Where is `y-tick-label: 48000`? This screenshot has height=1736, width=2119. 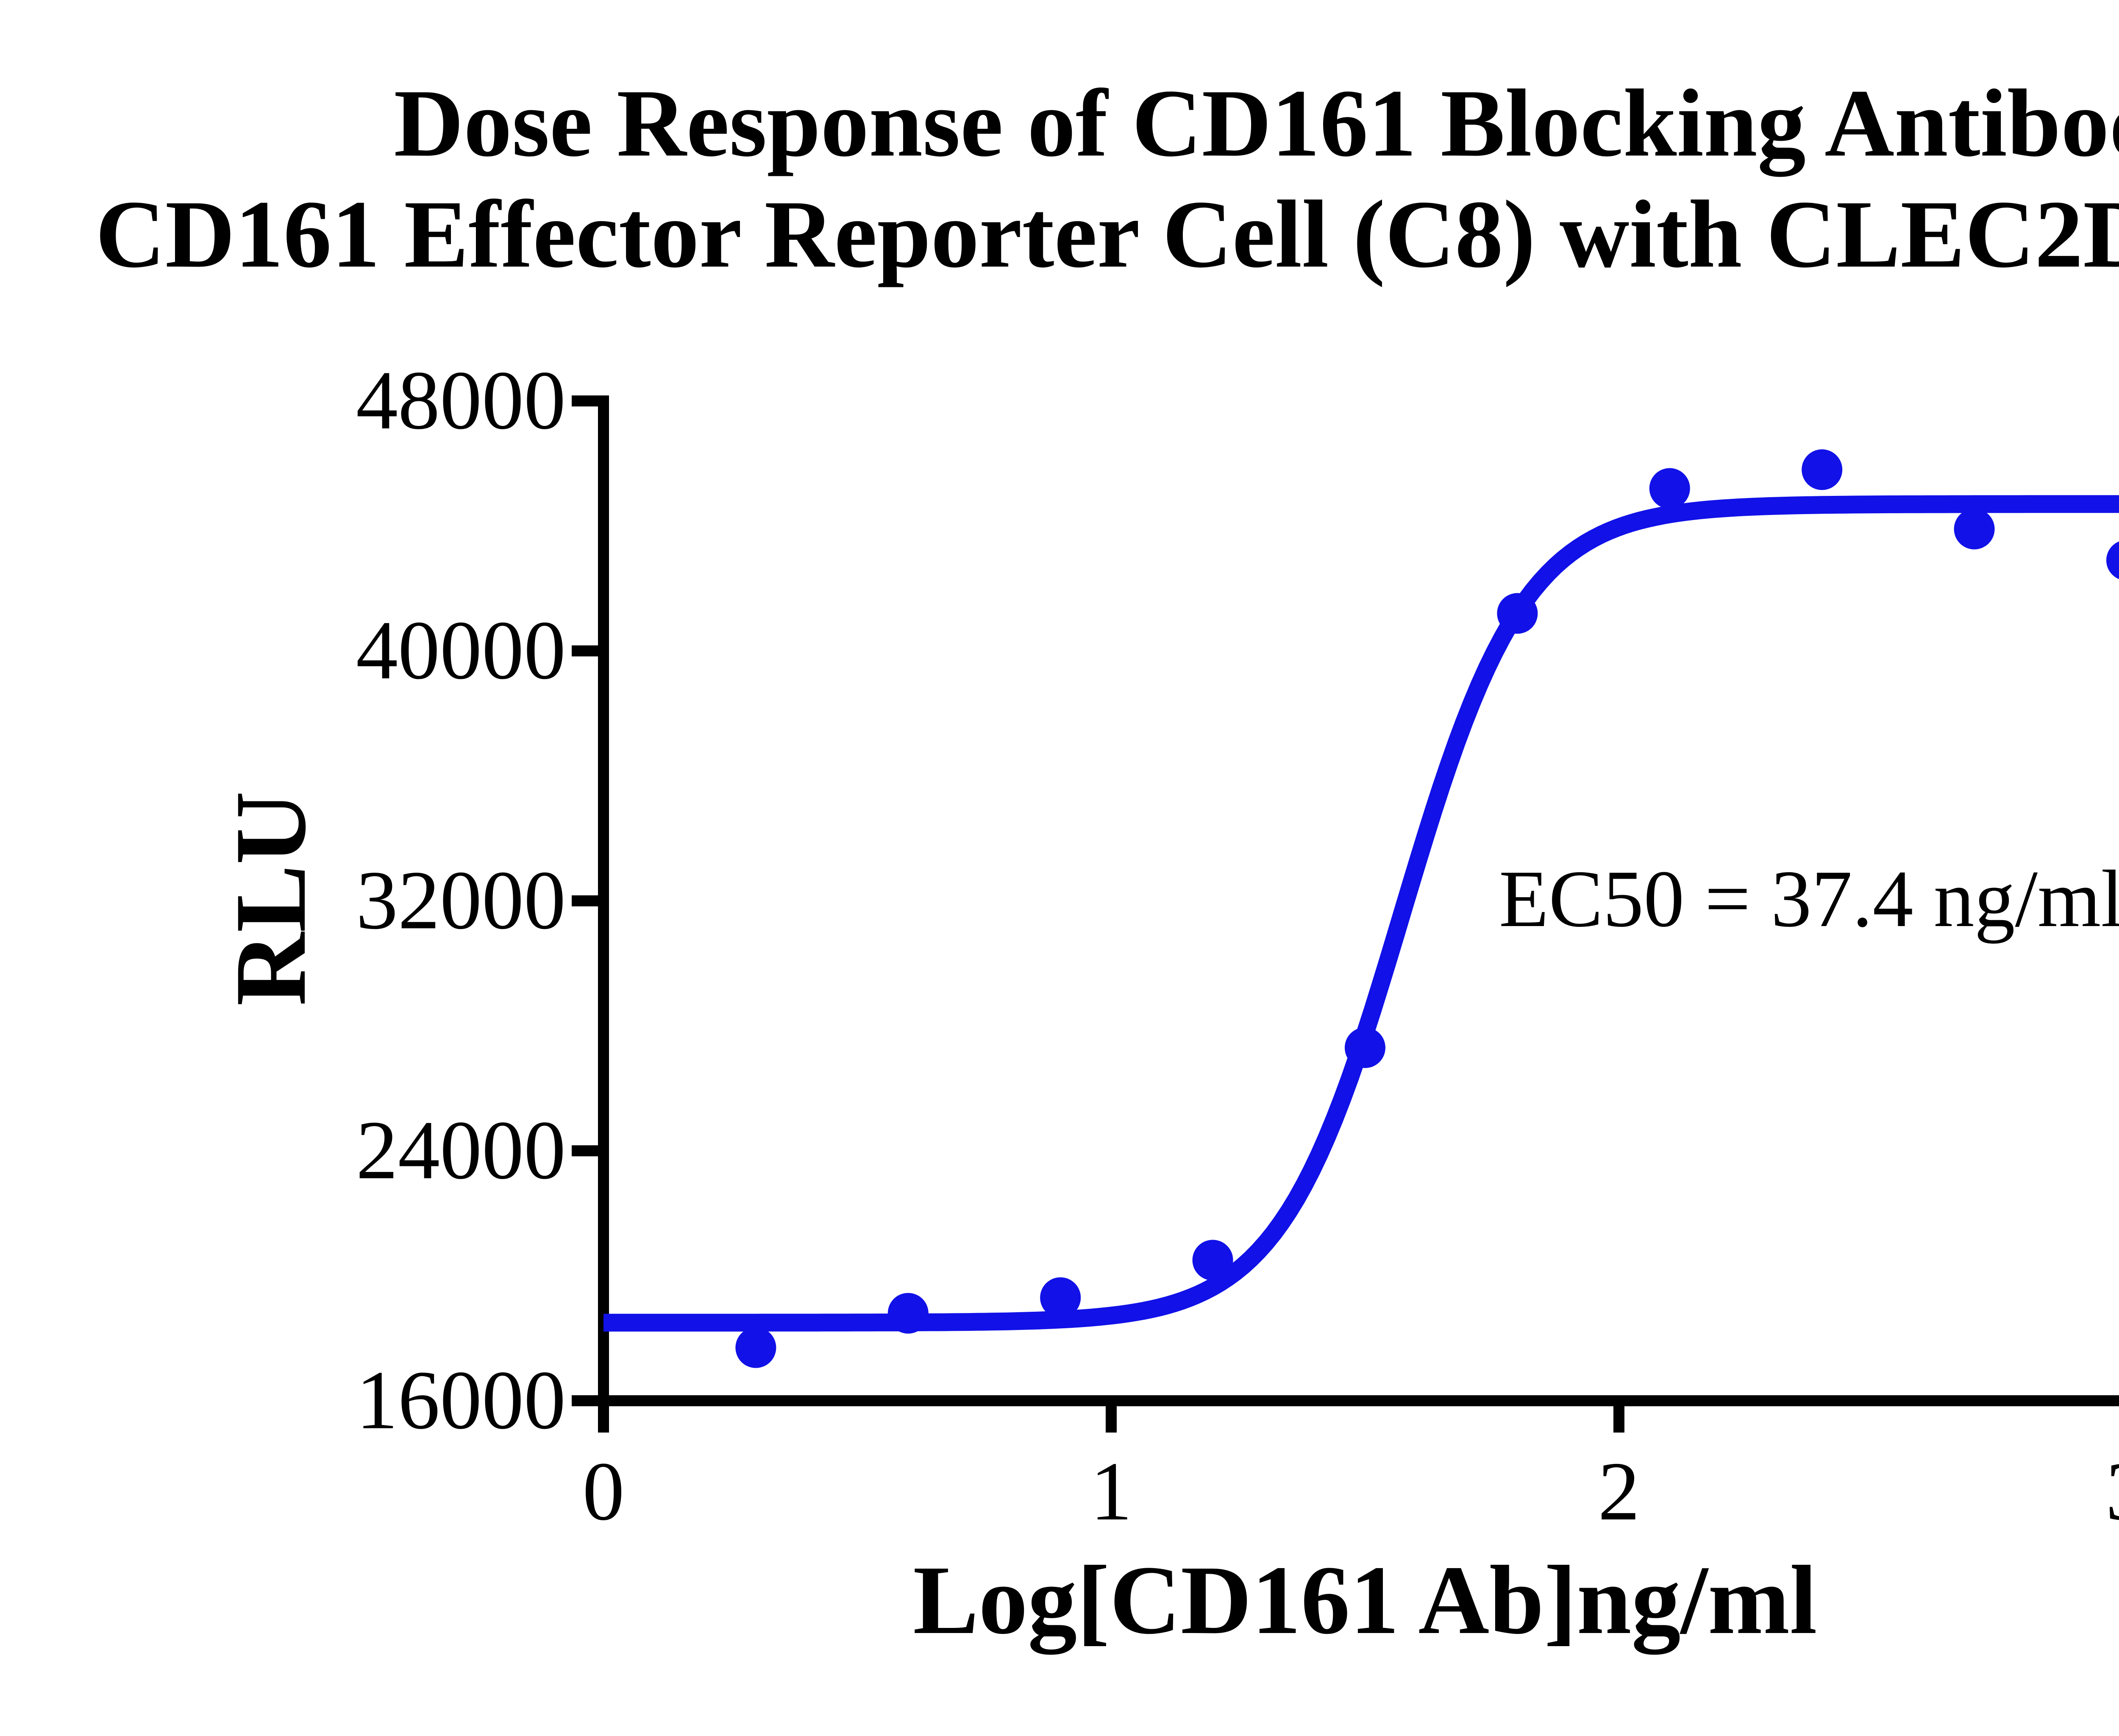 y-tick-label: 48000 is located at coordinates (461, 400).